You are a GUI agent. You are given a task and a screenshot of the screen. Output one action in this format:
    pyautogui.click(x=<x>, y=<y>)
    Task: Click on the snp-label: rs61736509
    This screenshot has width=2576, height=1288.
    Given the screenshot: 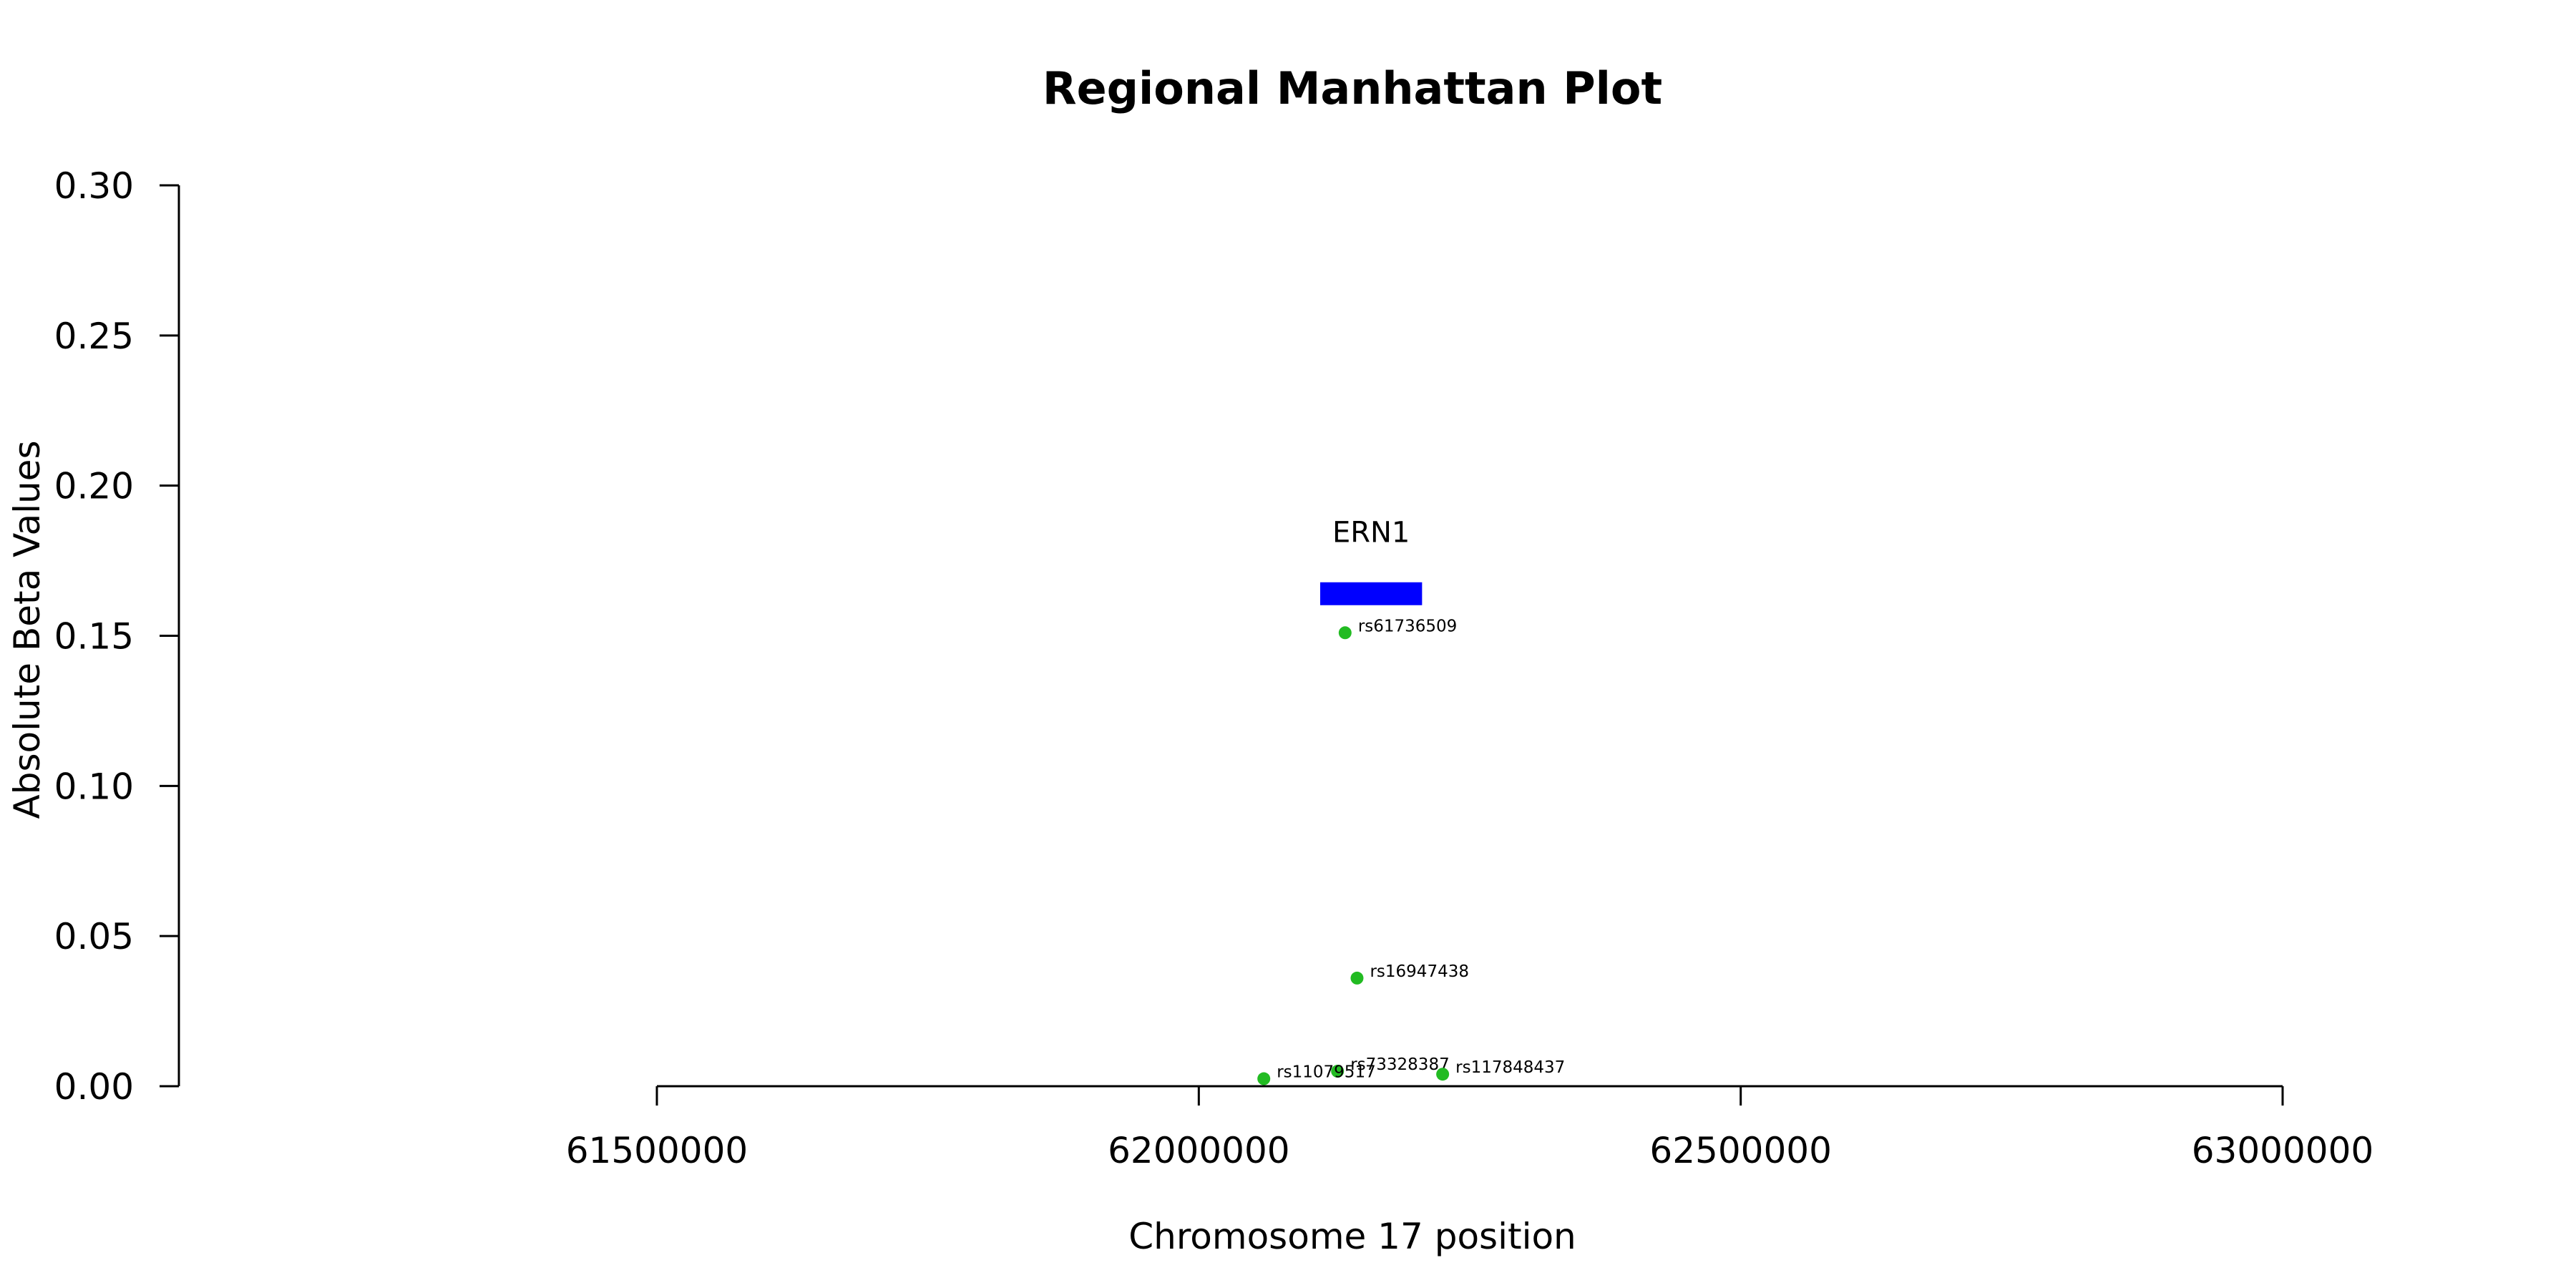 What is the action you would take?
    pyautogui.click(x=1408, y=626)
    